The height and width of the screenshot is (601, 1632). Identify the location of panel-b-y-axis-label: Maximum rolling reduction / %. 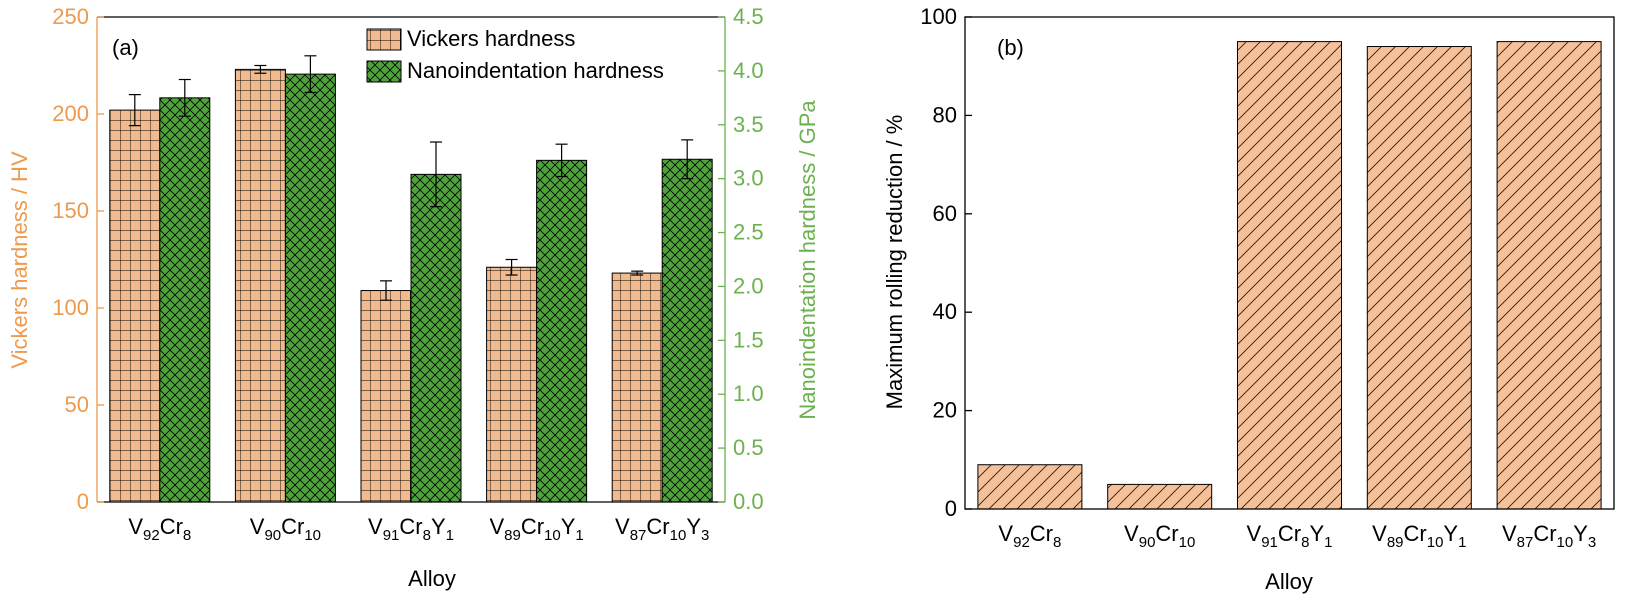
(894, 262).